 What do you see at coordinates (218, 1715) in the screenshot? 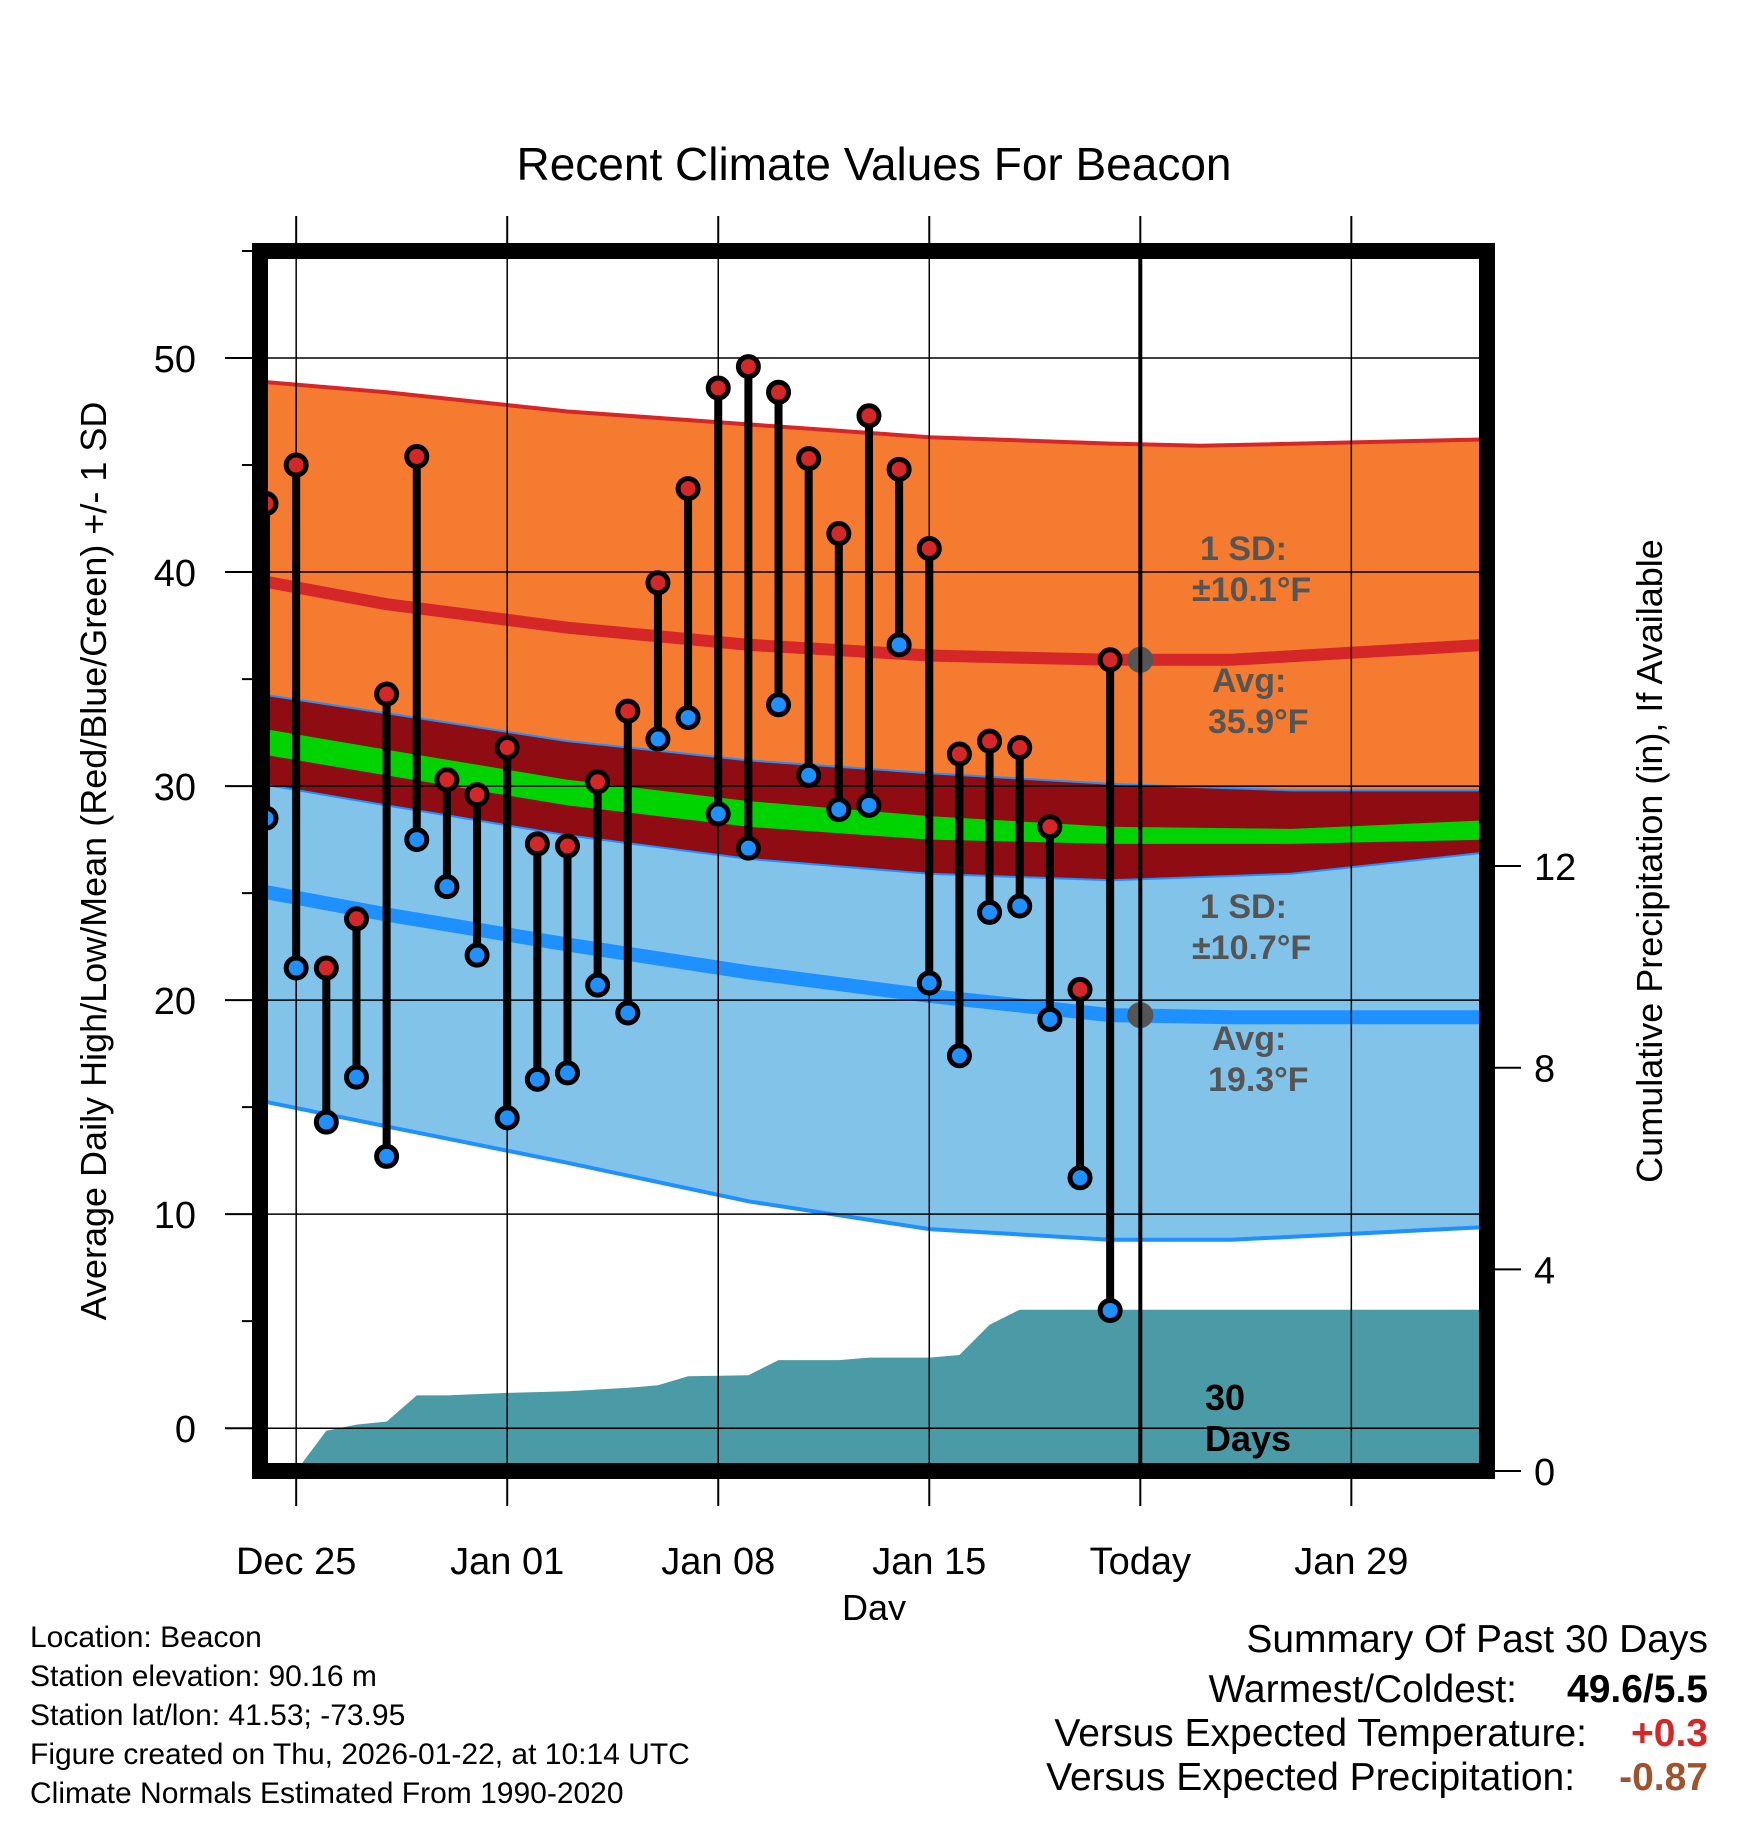
I see `latlon-text: Station lat/lon: 41.53; -73.95` at bounding box center [218, 1715].